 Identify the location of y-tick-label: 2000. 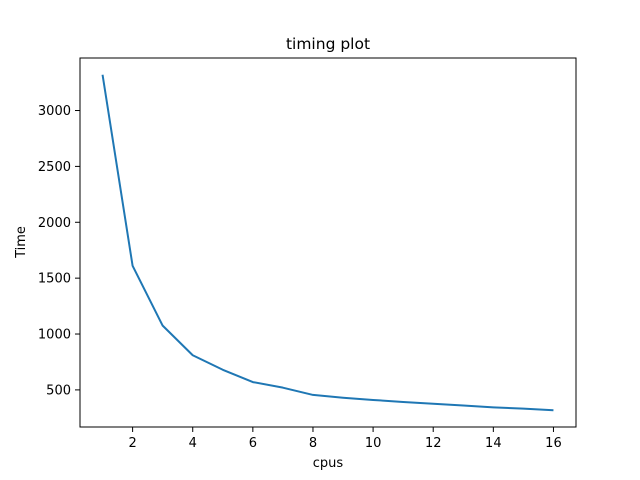
(54, 223).